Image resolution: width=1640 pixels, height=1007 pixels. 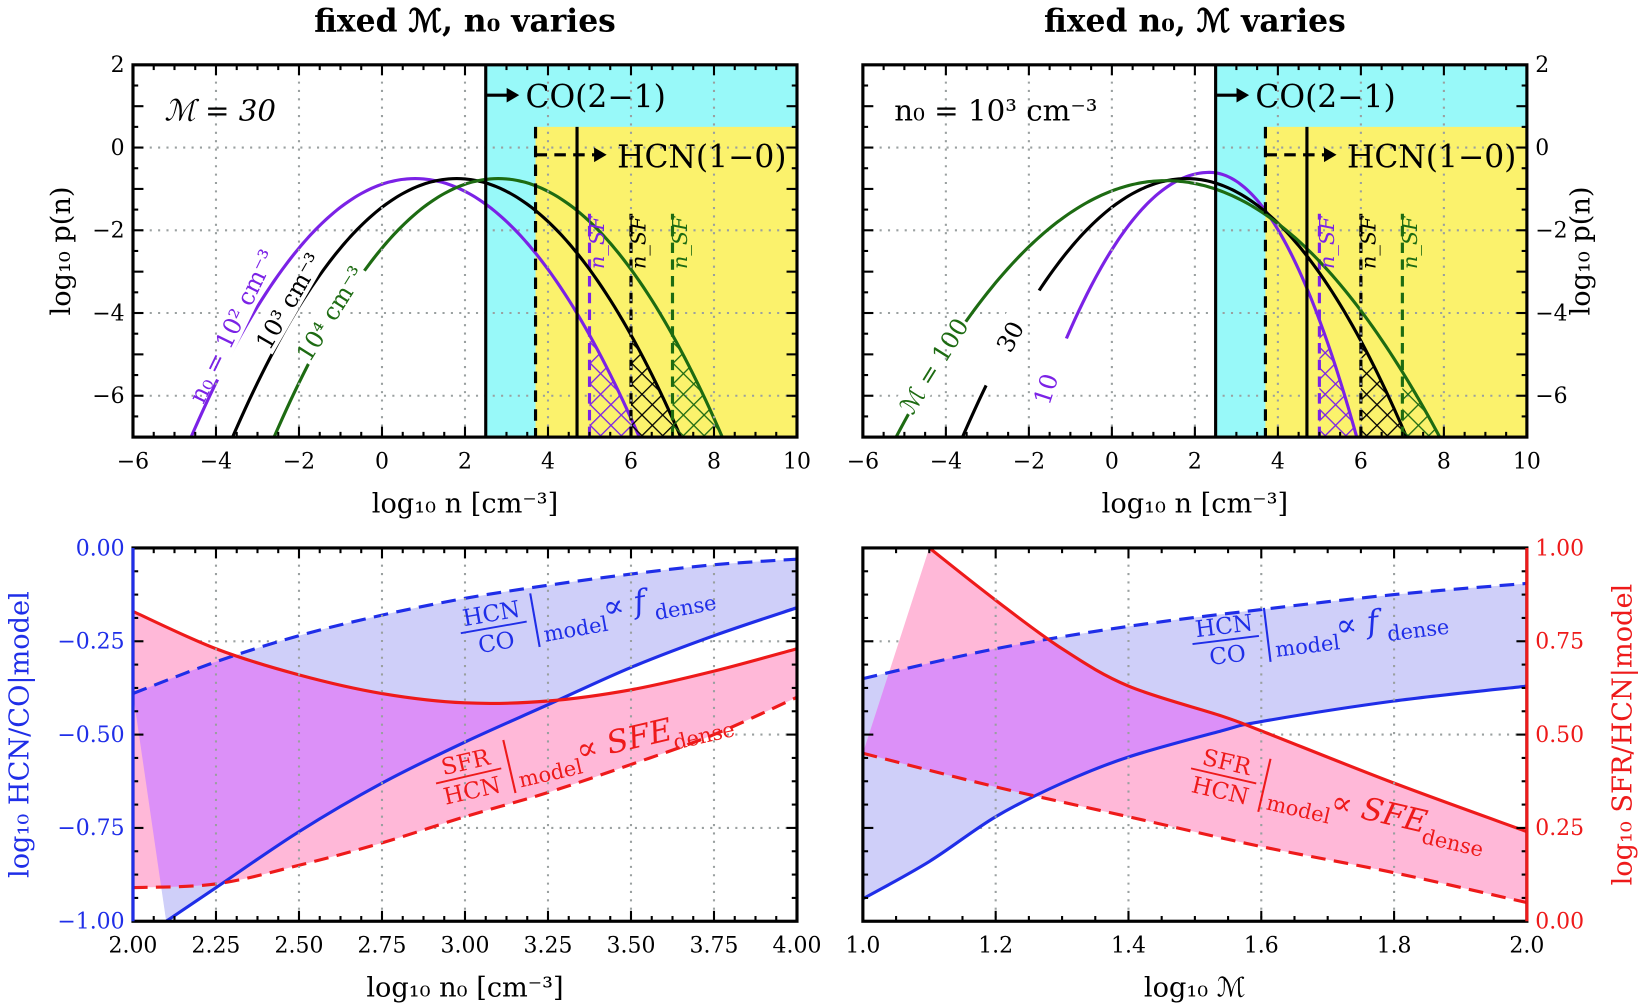 I want to click on x-axis-label: log₁₀ ℳ, so click(x=1195, y=988).